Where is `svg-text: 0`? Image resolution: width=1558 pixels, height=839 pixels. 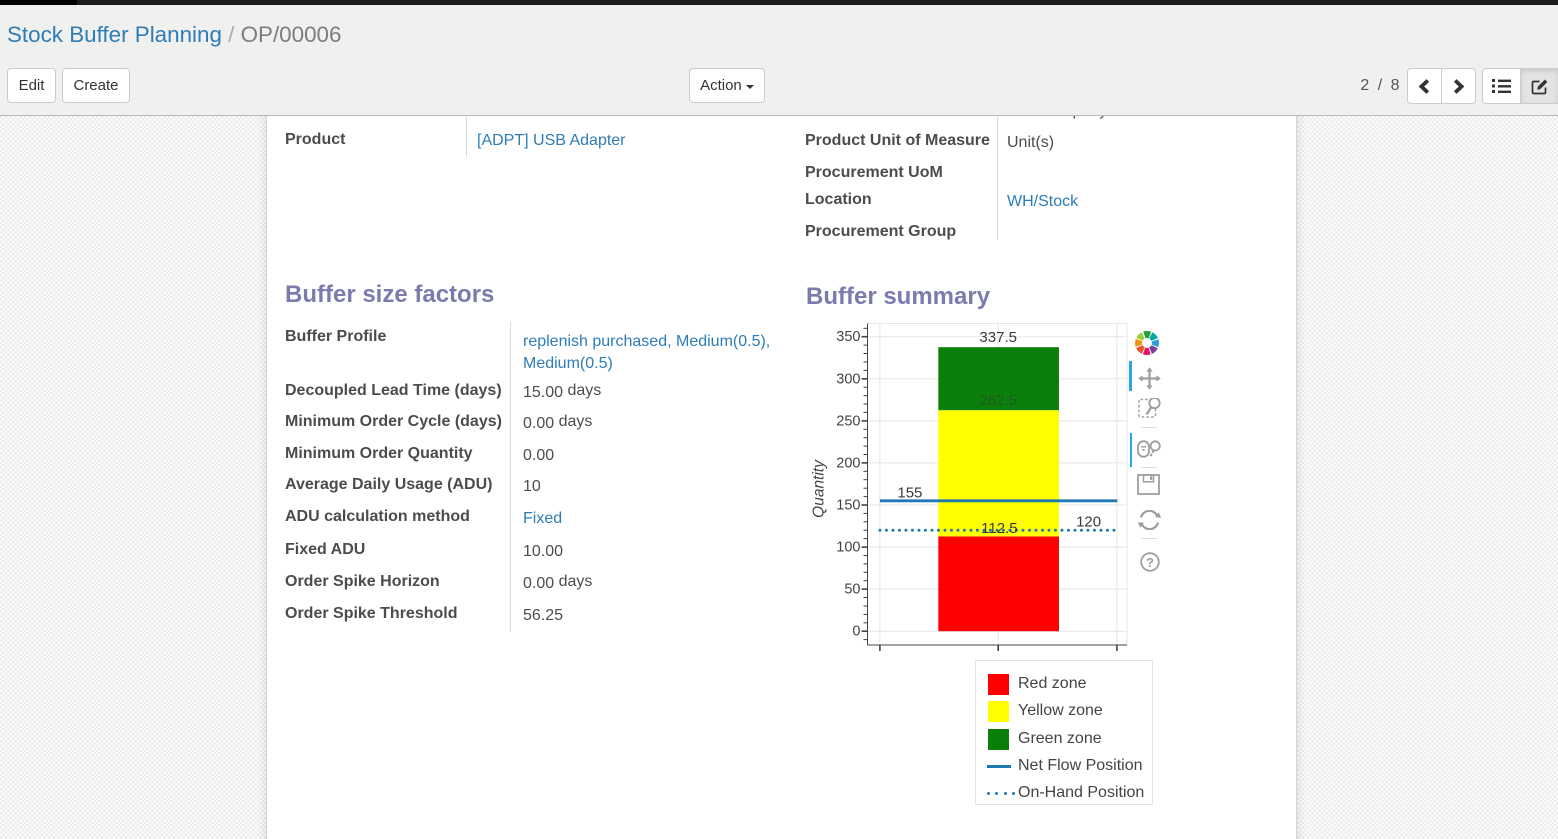 svg-text: 0 is located at coordinates (856, 632).